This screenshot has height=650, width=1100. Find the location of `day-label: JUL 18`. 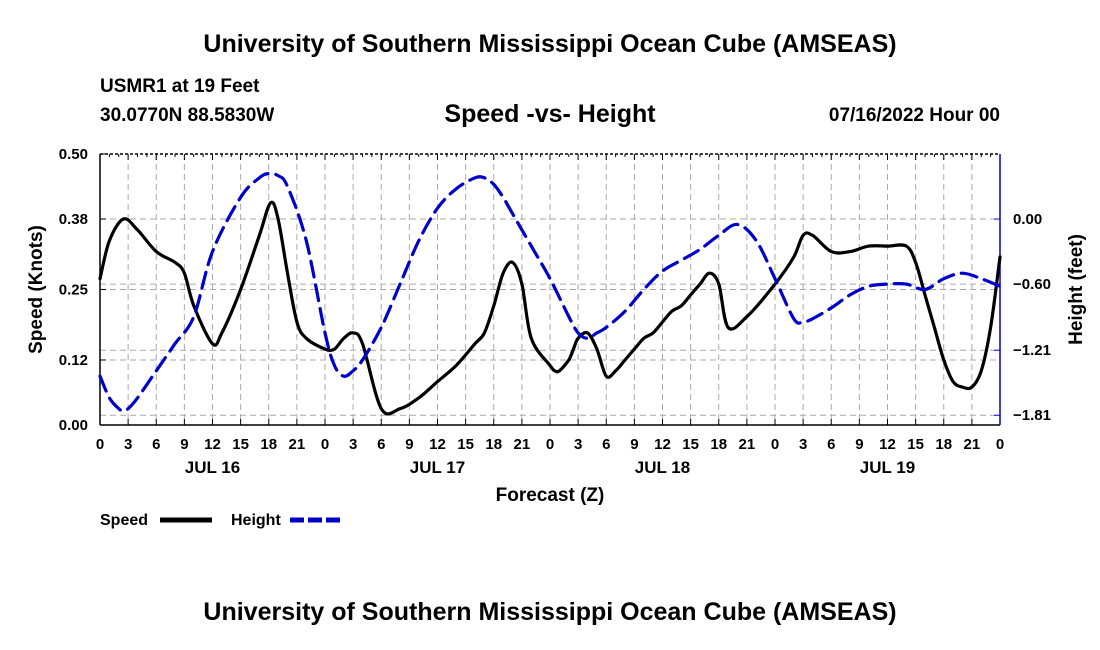

day-label: JUL 18 is located at coordinates (662, 467).